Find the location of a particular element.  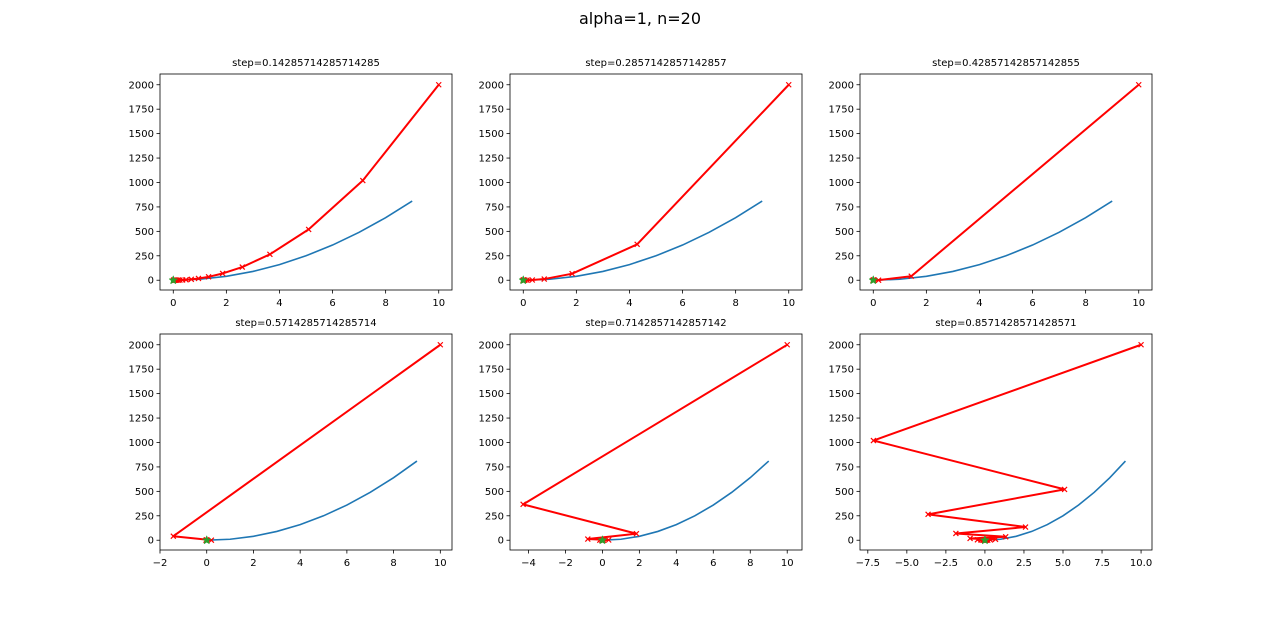

subplot-title: step=0.14285714285714285 is located at coordinates (306, 63).